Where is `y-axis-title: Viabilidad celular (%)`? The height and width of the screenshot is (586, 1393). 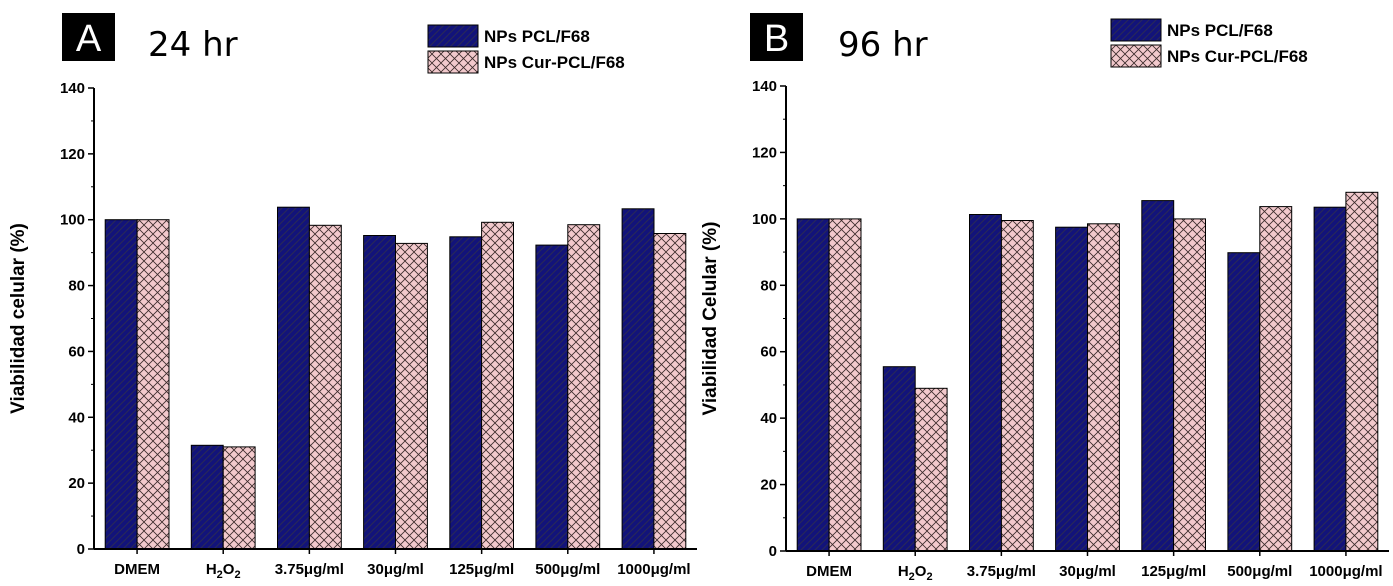 y-axis-title: Viabilidad celular (%) is located at coordinates (18, 318).